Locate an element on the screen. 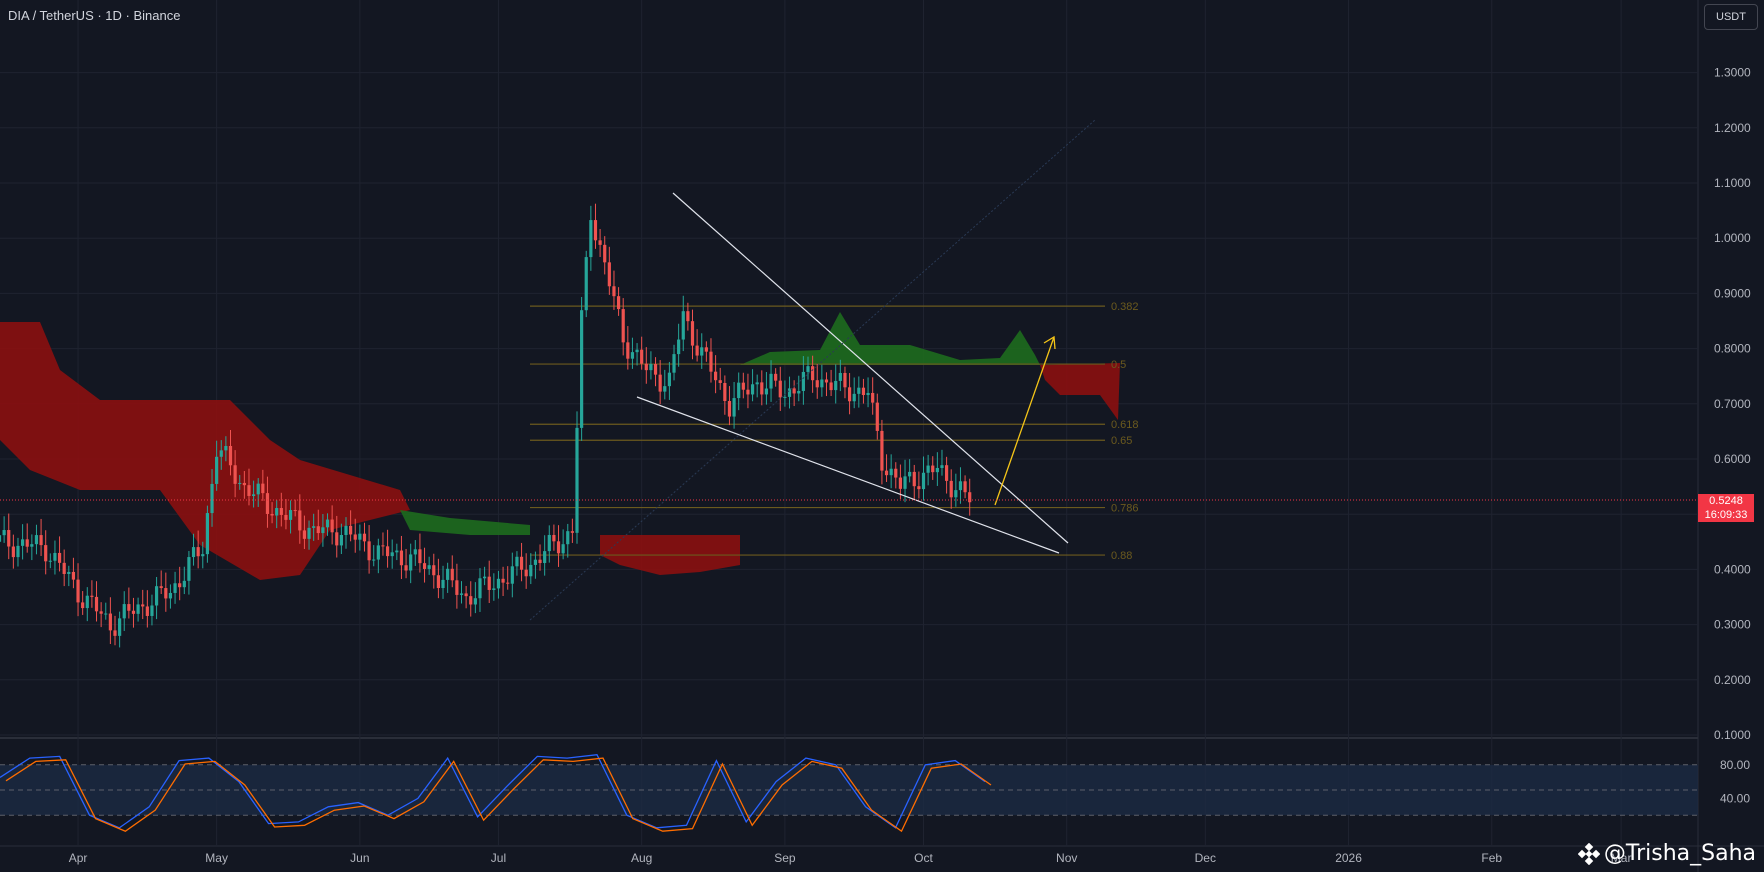 The height and width of the screenshot is (872, 1764). y-tick-label: 0.4000 is located at coordinates (1732, 569).